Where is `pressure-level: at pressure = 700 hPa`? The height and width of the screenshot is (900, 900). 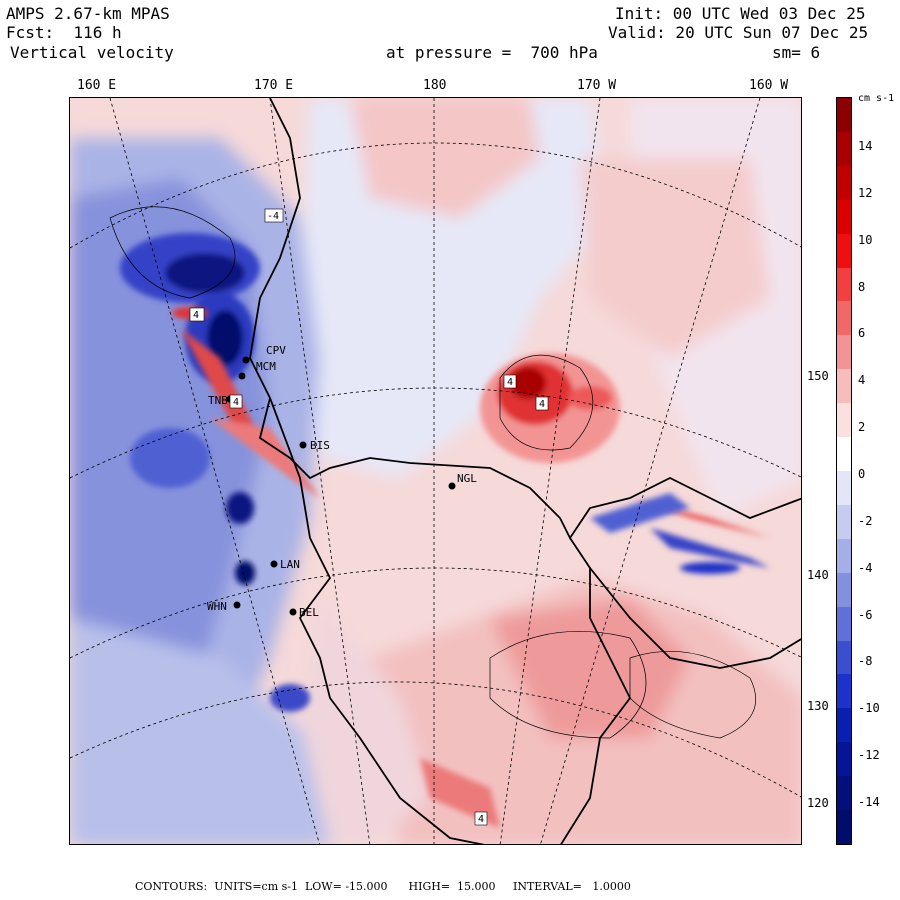
pressure-level: at pressure = 700 hPa is located at coordinates (492, 52).